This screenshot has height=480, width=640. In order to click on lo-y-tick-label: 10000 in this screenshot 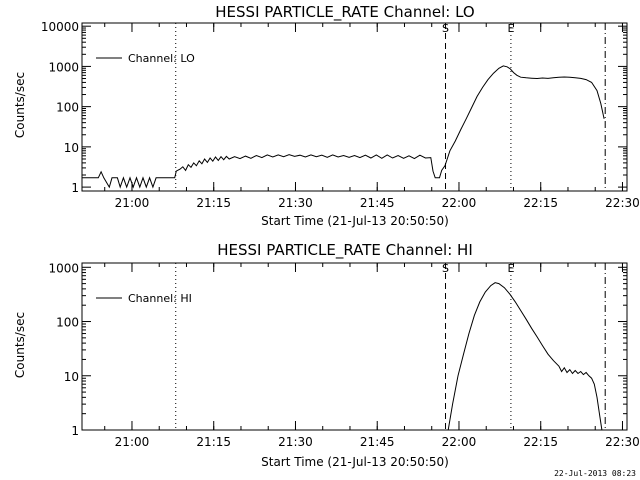, I will do `click(60, 27)`.